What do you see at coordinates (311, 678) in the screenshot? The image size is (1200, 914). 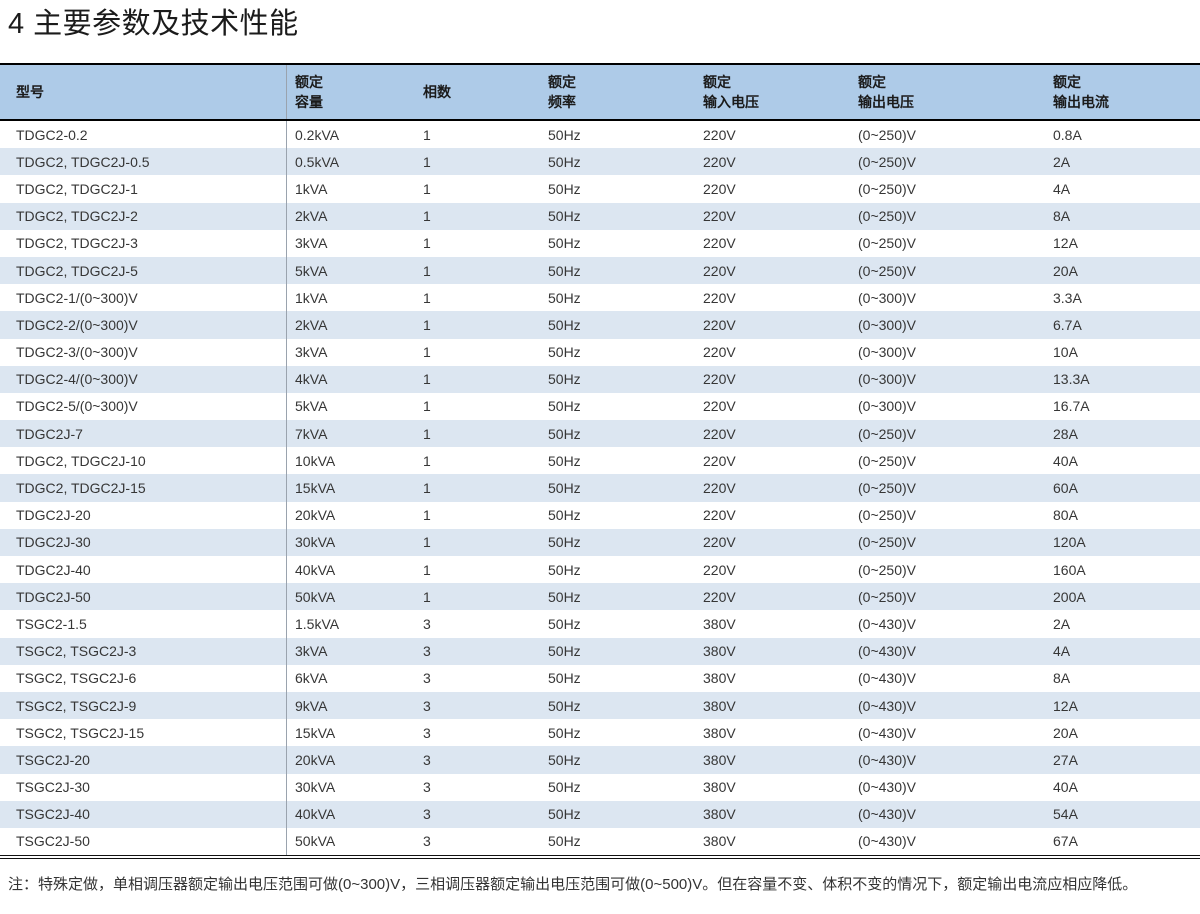 I see `cell-capacity: 6kVA` at bounding box center [311, 678].